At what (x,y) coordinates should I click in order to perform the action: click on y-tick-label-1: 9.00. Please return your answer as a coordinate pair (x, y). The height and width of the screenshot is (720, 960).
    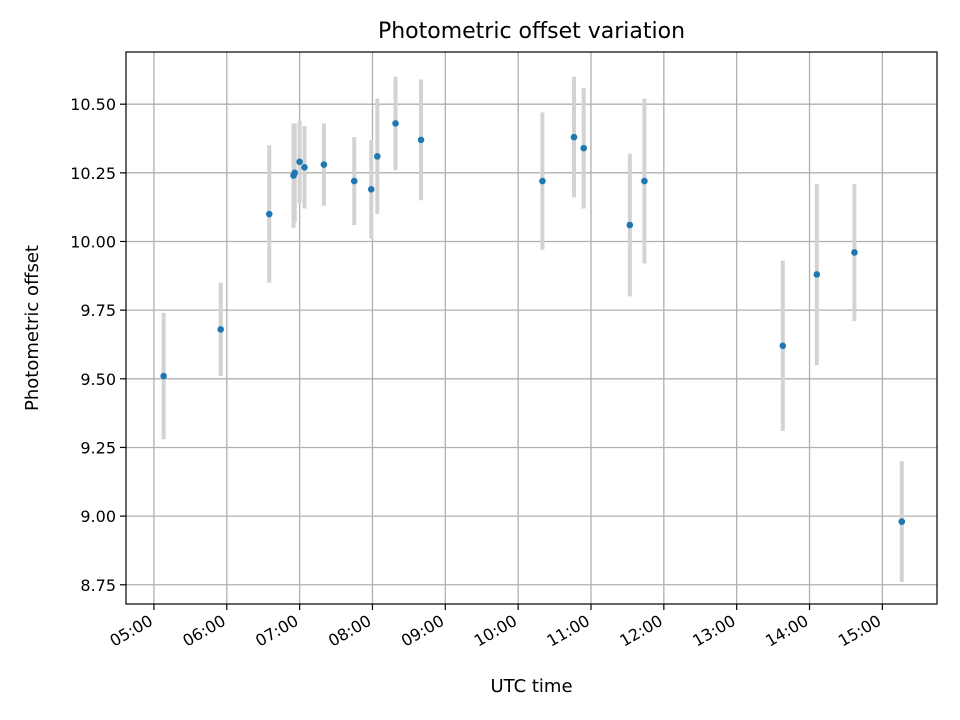
    Looking at the image, I should click on (98, 516).